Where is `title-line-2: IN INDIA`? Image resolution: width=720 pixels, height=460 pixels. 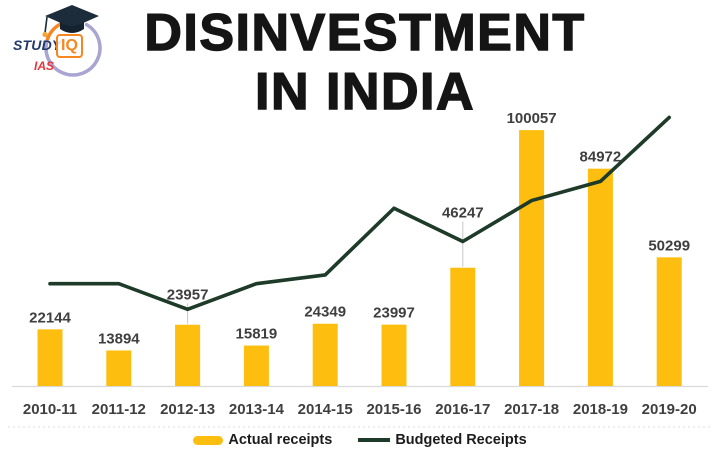 title-line-2: IN INDIA is located at coordinates (364, 91).